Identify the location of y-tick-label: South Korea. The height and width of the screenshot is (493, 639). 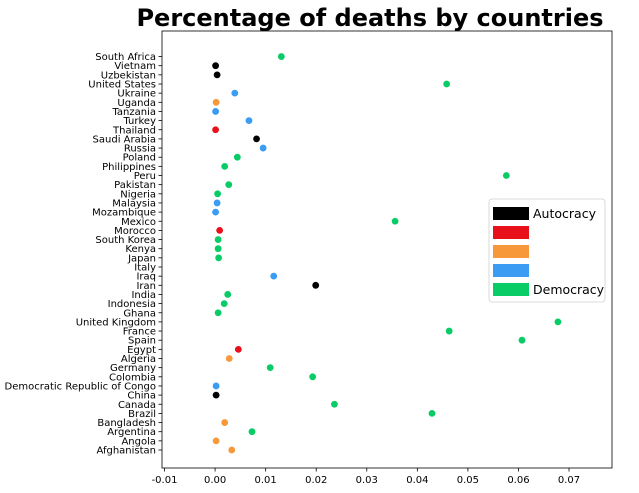
(125, 240).